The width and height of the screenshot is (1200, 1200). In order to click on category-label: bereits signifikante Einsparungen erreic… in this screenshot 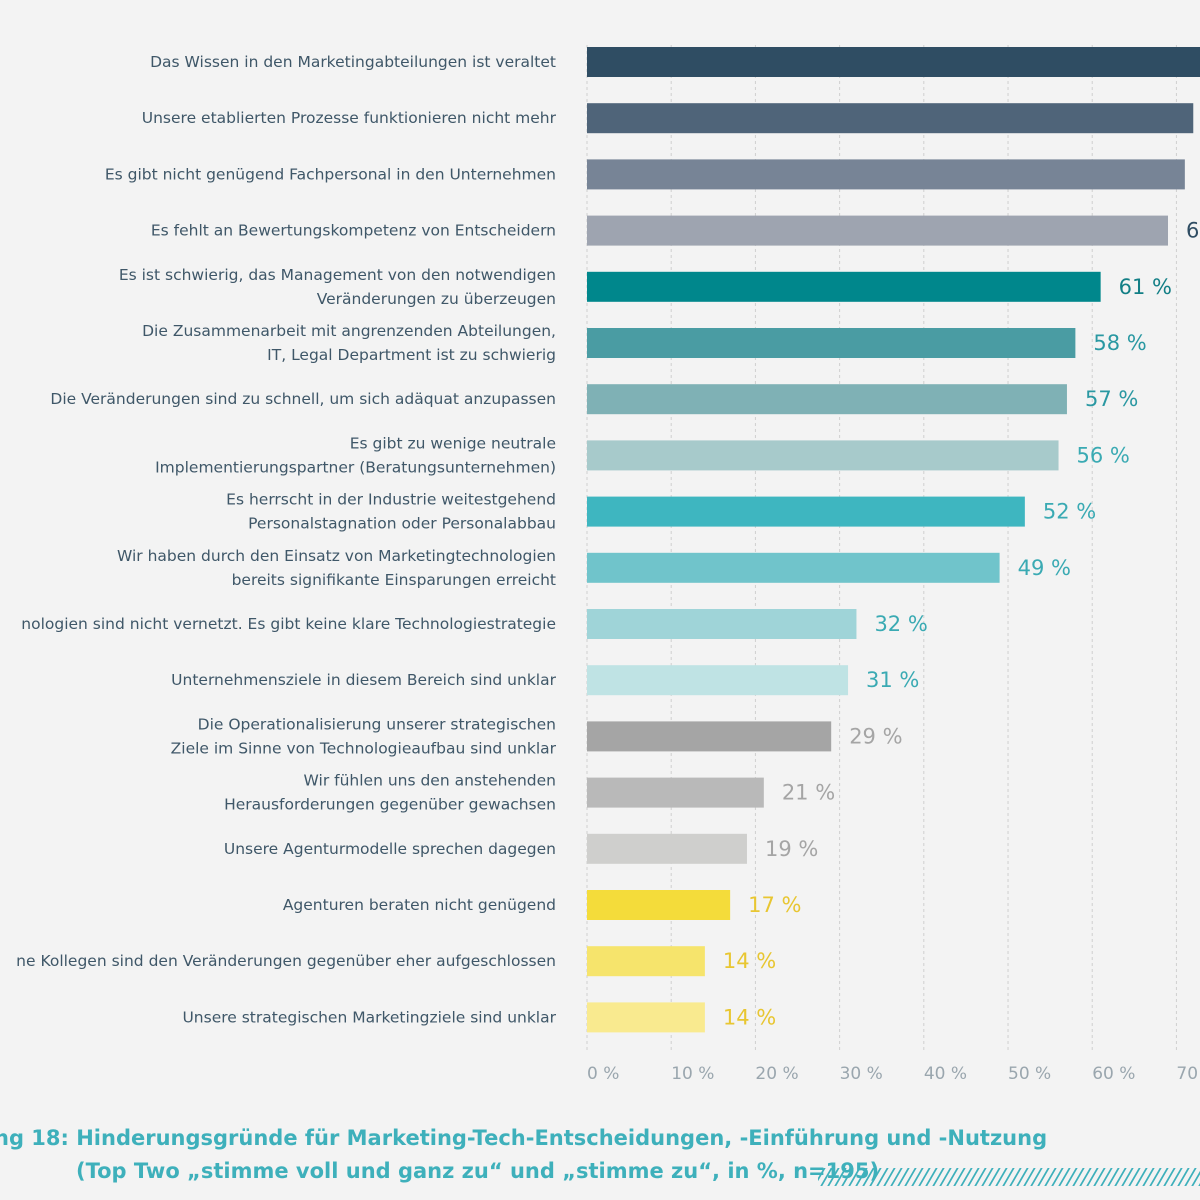, I will do `click(394, 580)`.